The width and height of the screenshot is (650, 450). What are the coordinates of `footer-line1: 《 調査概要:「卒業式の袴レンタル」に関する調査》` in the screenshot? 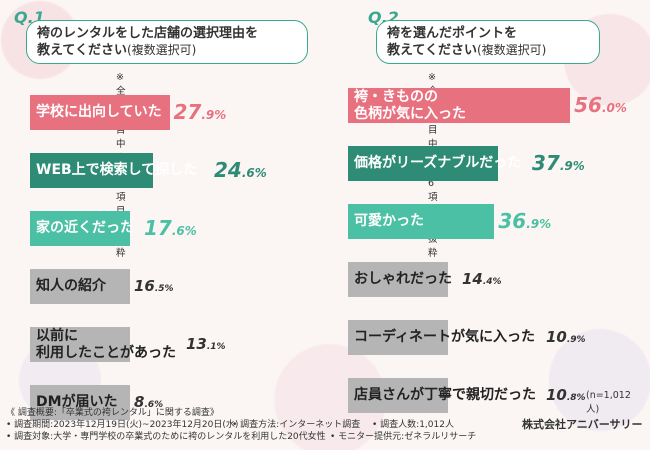 It's located at (112, 413).